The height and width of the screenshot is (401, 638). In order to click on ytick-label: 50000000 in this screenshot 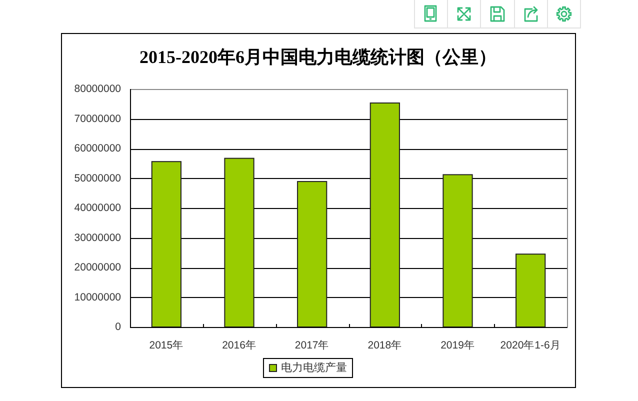, I will do `click(97, 178)`.